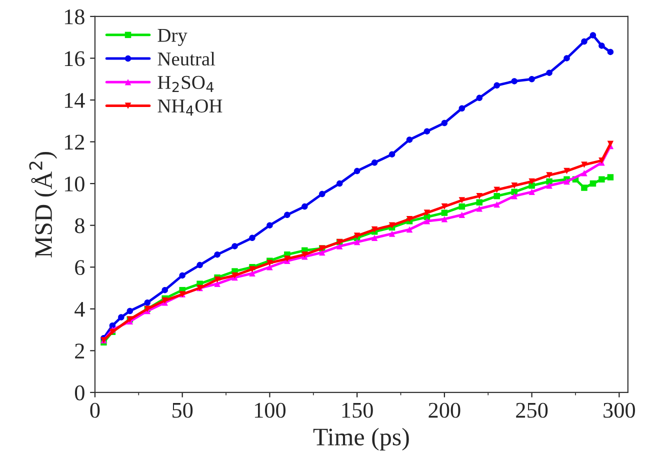 The width and height of the screenshot is (646, 470). What do you see at coordinates (79, 226) in the screenshot?
I see `y-tick-label: 8` at bounding box center [79, 226].